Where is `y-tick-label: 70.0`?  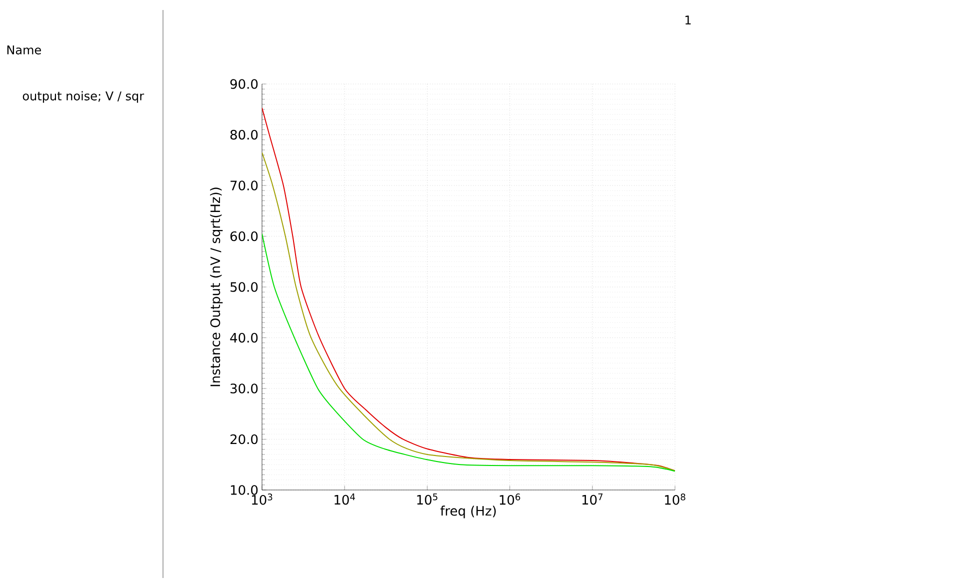
y-tick-label: 70.0 is located at coordinates (244, 185).